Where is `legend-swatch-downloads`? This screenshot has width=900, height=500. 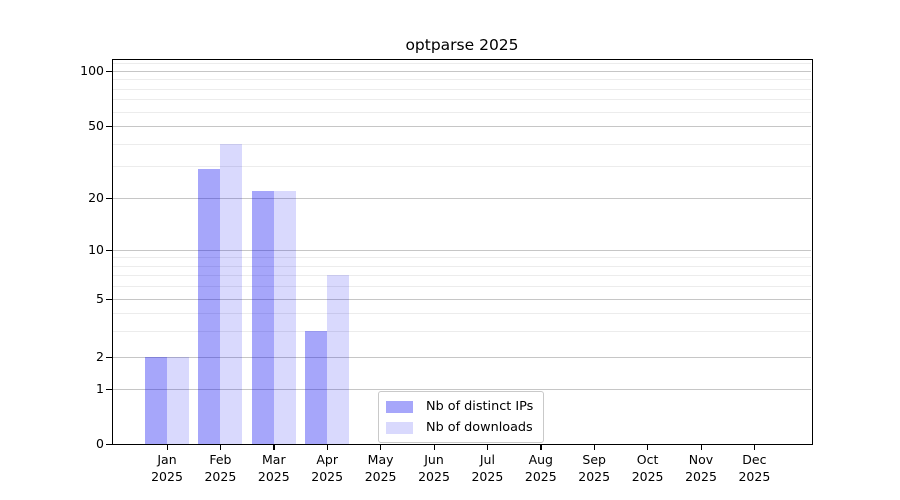 legend-swatch-downloads is located at coordinates (399, 427).